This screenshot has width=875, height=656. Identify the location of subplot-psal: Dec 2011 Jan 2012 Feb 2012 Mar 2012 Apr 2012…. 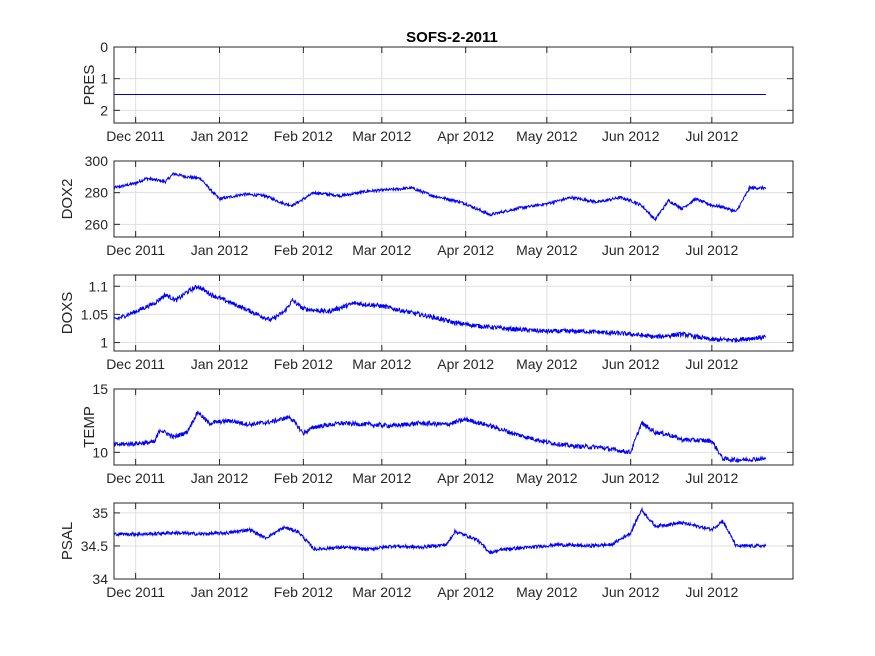
(426, 551).